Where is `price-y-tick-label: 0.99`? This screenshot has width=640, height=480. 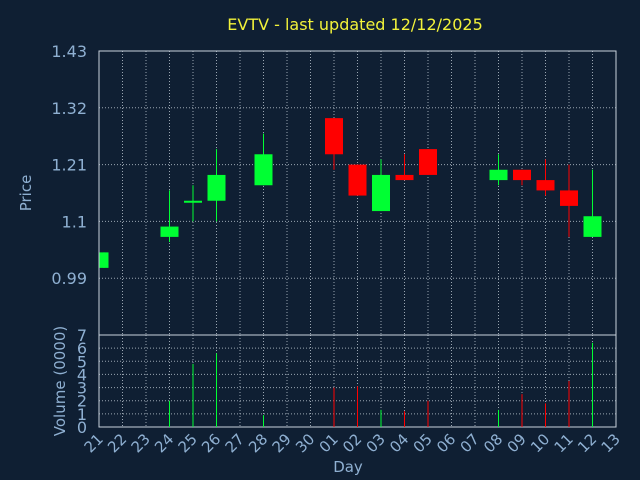
price-y-tick-label: 0.99 is located at coordinates (69, 278).